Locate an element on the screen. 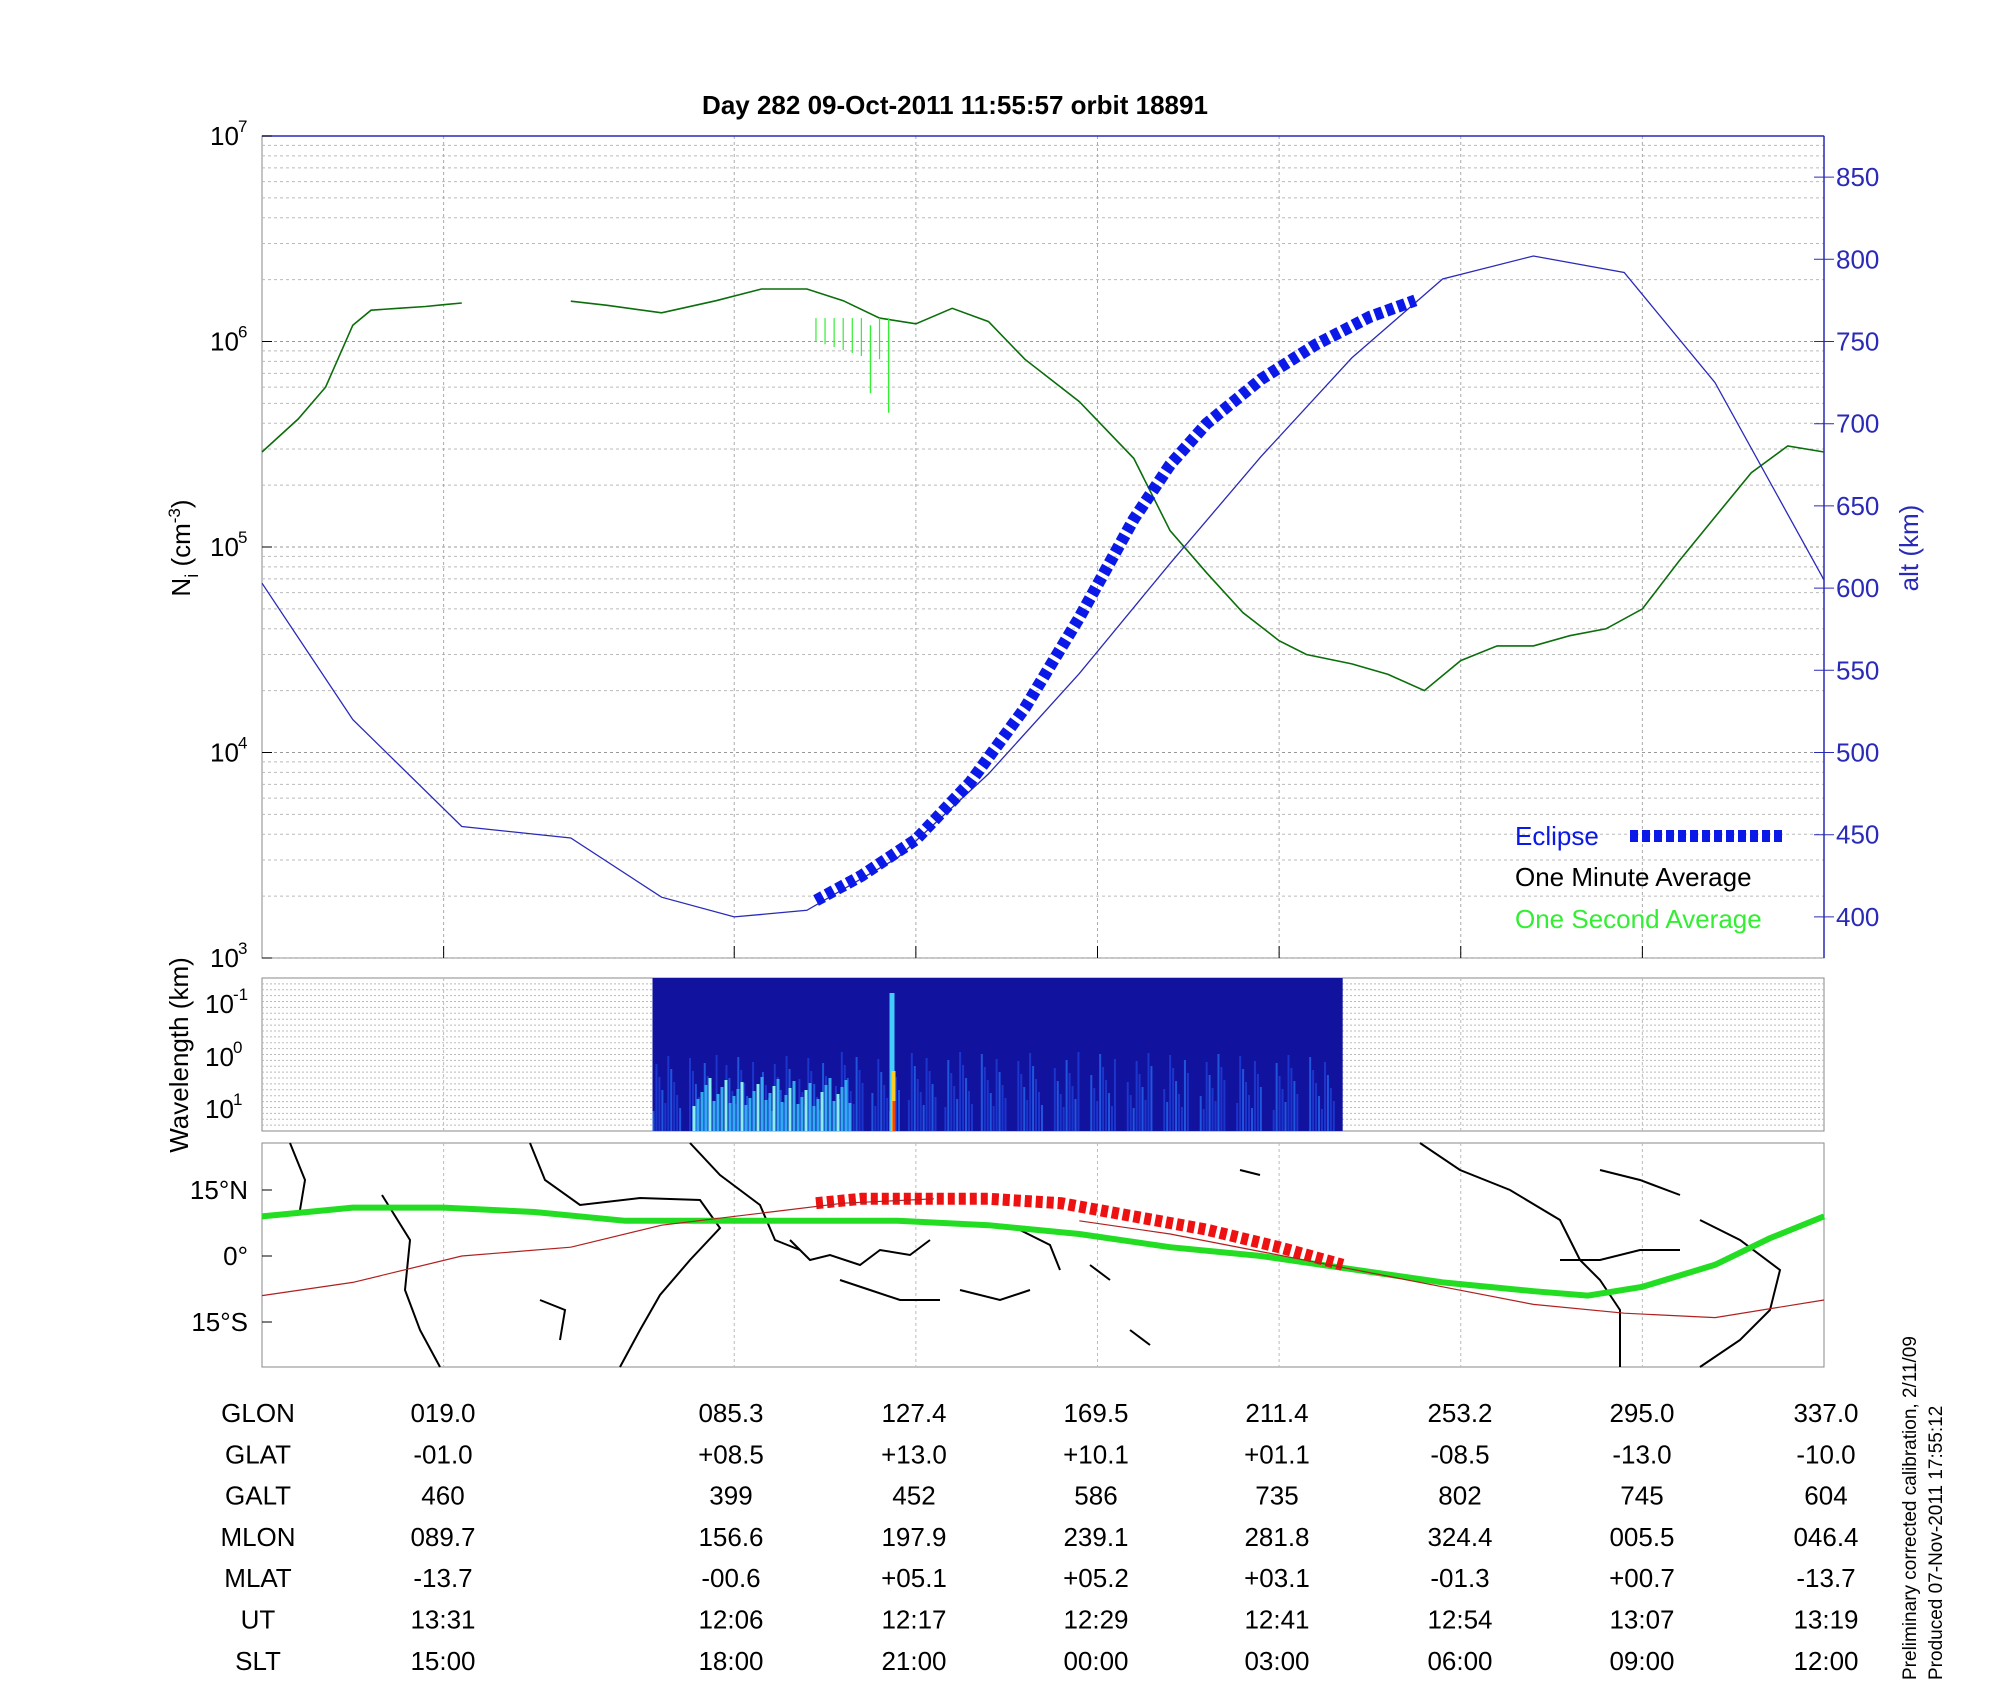 Image resolution: width=2000 pixels, height=1700 pixels. orbit-cell: 12:00 is located at coordinates (1825, 1661).